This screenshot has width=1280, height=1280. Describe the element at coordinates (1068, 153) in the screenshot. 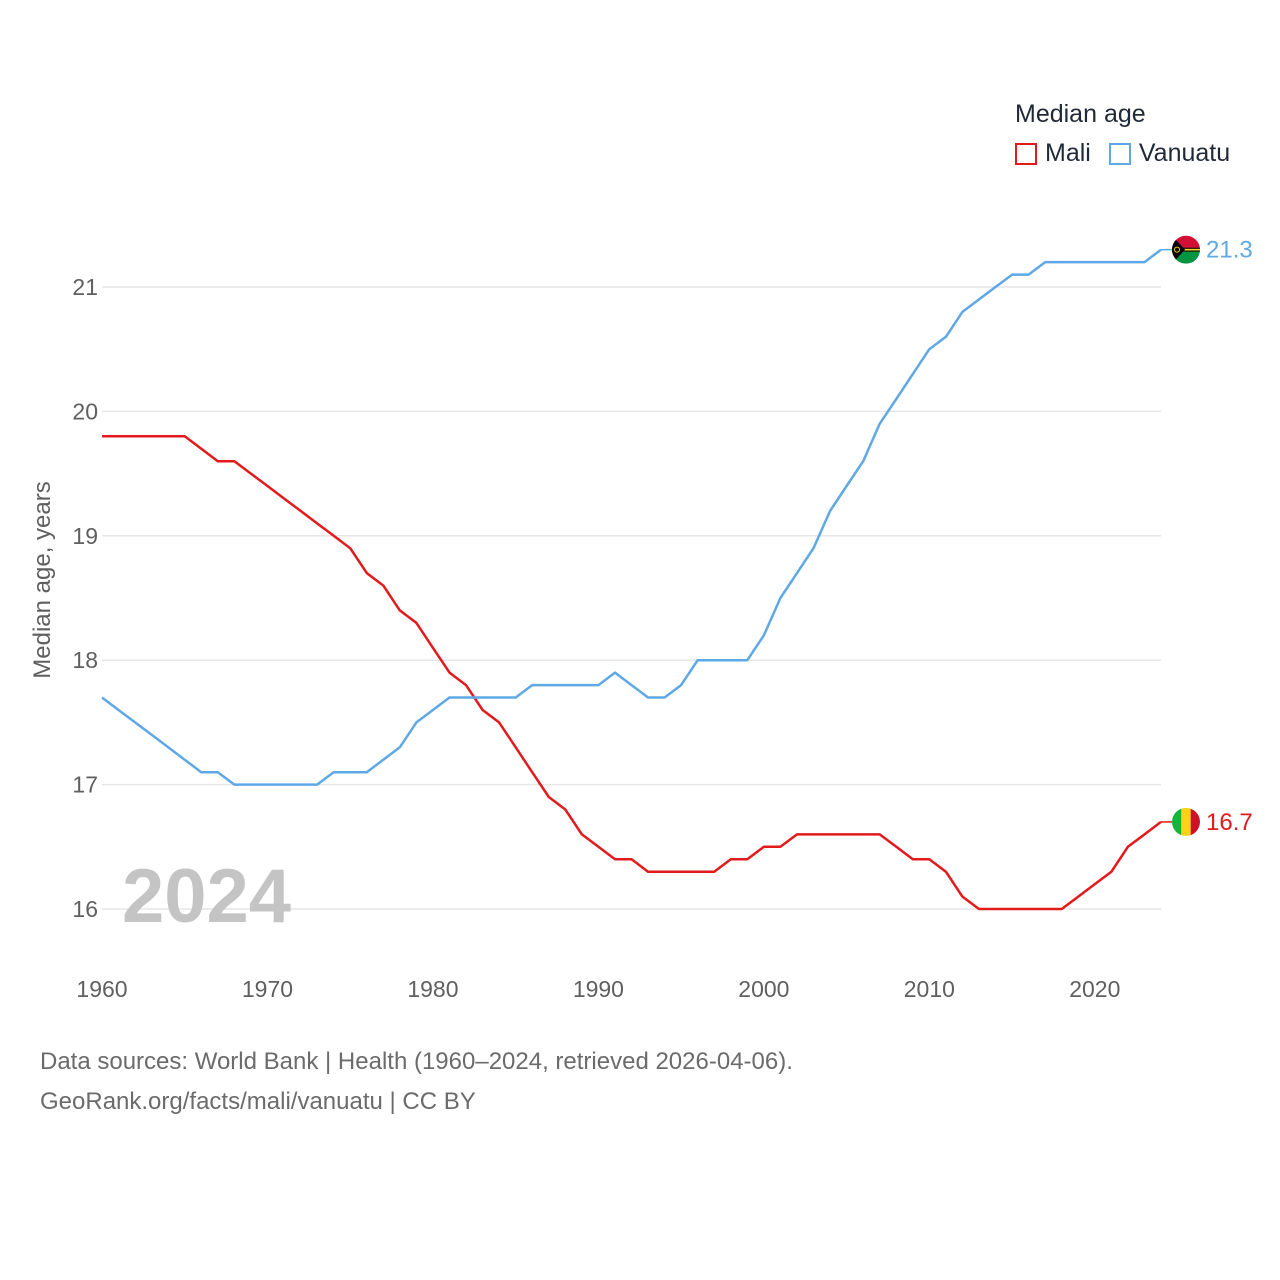

I see `legend-label-mali: Mali` at that location.